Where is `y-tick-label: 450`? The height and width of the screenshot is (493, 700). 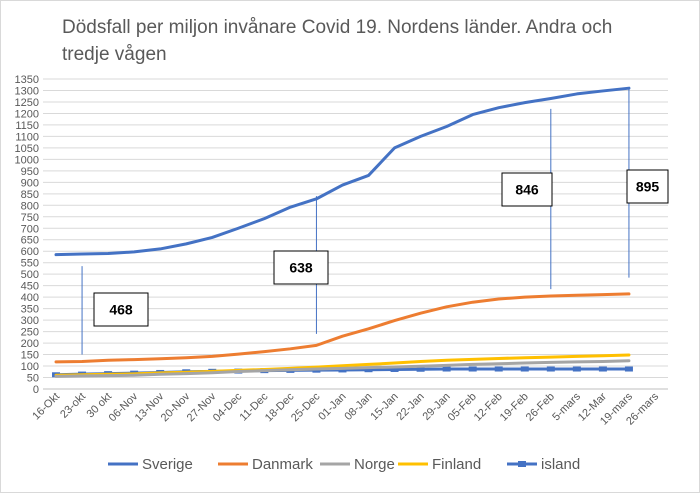 y-tick-label: 450 is located at coordinates (30, 287).